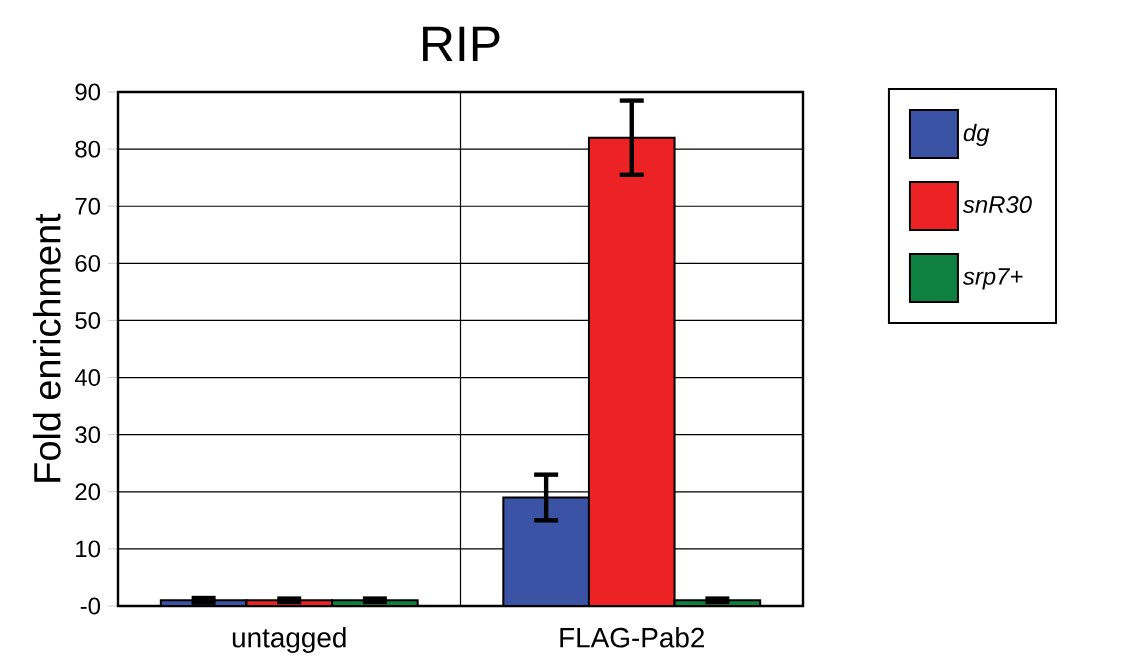 This screenshot has width=1125, height=667. Describe the element at coordinates (46, 347) in the screenshot. I see `y-axis-title: Fold enrichment` at that location.